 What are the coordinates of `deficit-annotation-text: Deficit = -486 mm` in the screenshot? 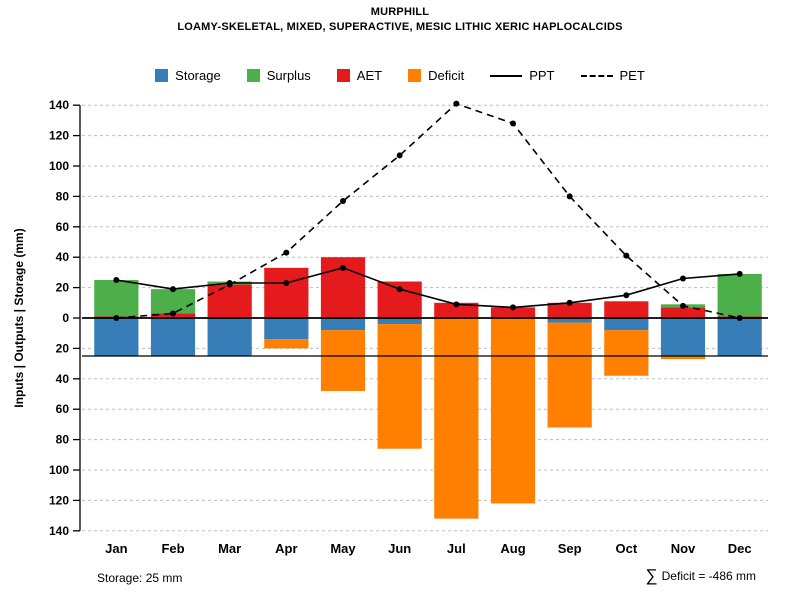 It's located at (708, 575).